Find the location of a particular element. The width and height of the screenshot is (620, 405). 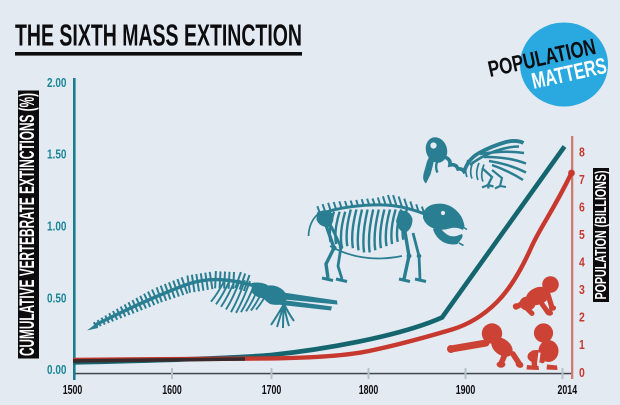

svg-text: 2.00 is located at coordinates (57, 83).